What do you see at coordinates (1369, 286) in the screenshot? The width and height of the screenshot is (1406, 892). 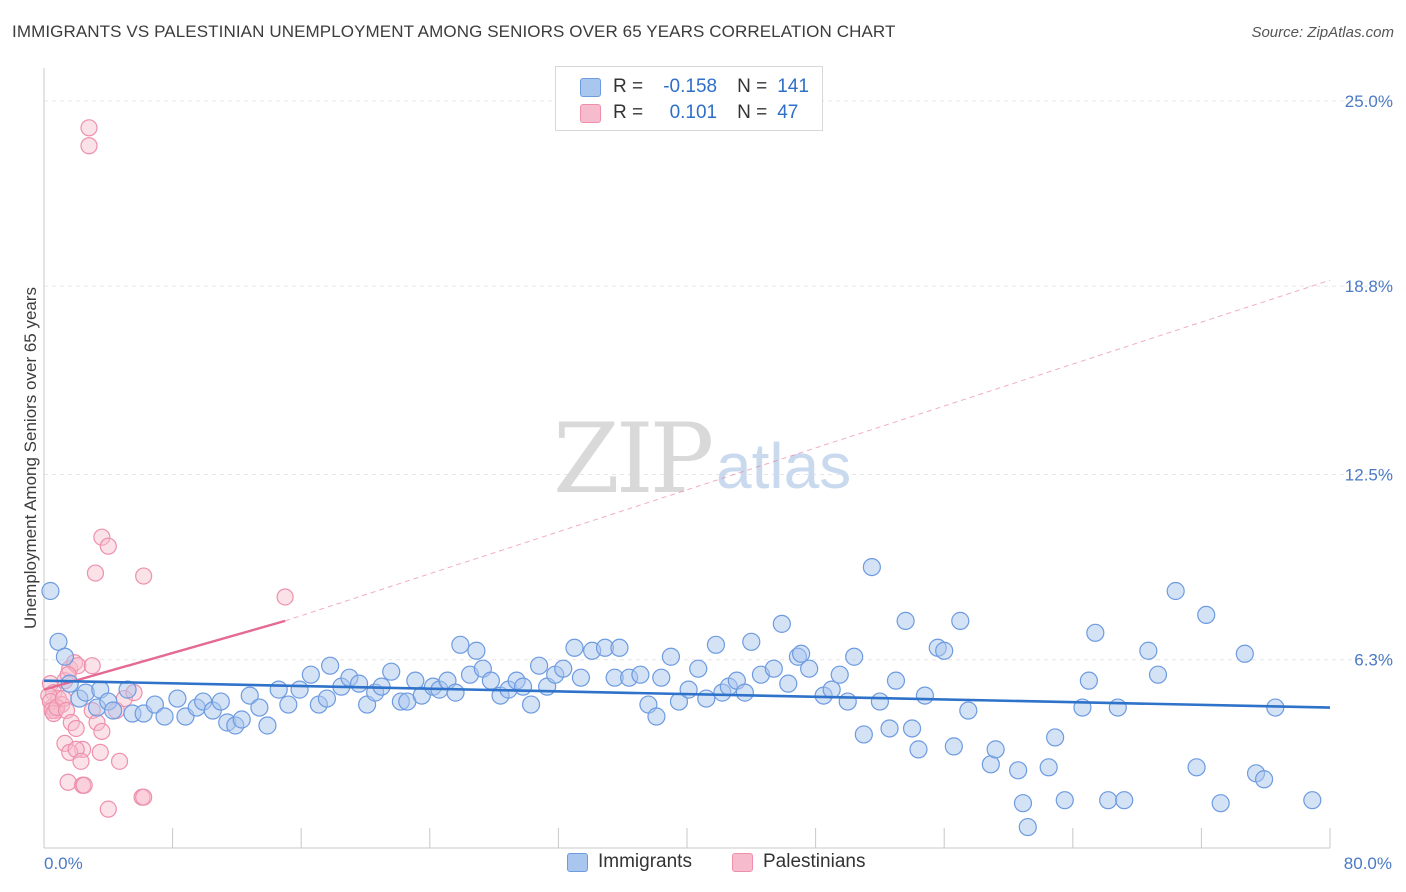 I see `y-tick-label: 18.8%` at bounding box center [1369, 286].